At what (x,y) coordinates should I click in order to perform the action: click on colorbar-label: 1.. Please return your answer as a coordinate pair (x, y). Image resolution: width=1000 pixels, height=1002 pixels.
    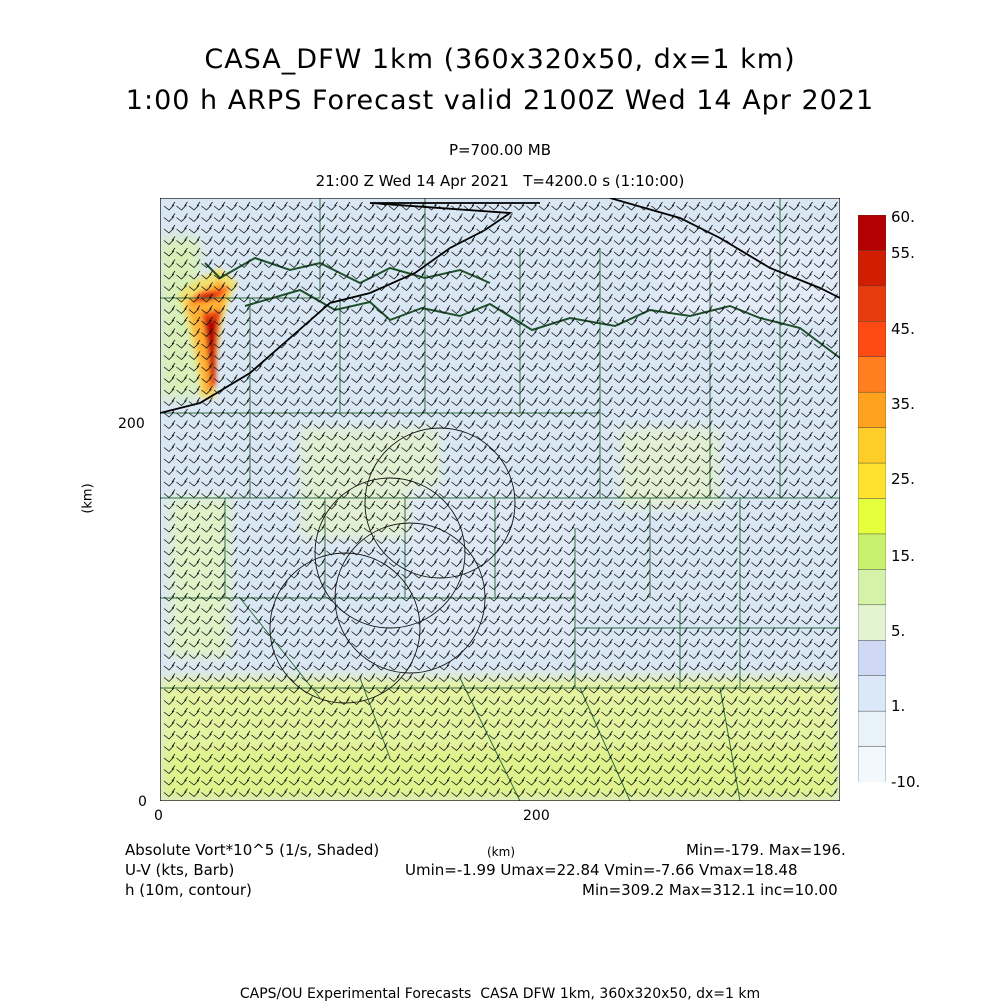
    Looking at the image, I should click on (898, 706).